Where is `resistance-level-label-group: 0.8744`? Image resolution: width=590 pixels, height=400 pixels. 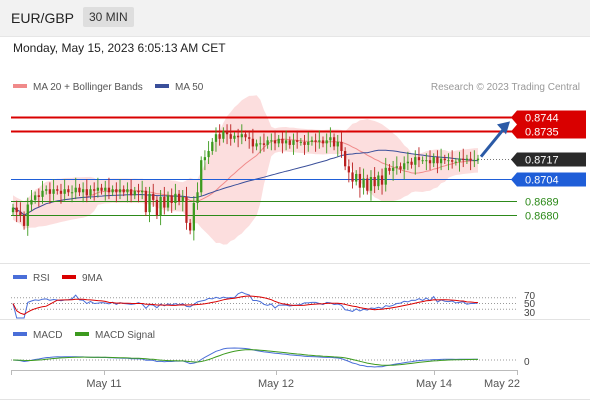
resistance-level-label-group: 0.8744 is located at coordinates (548, 117).